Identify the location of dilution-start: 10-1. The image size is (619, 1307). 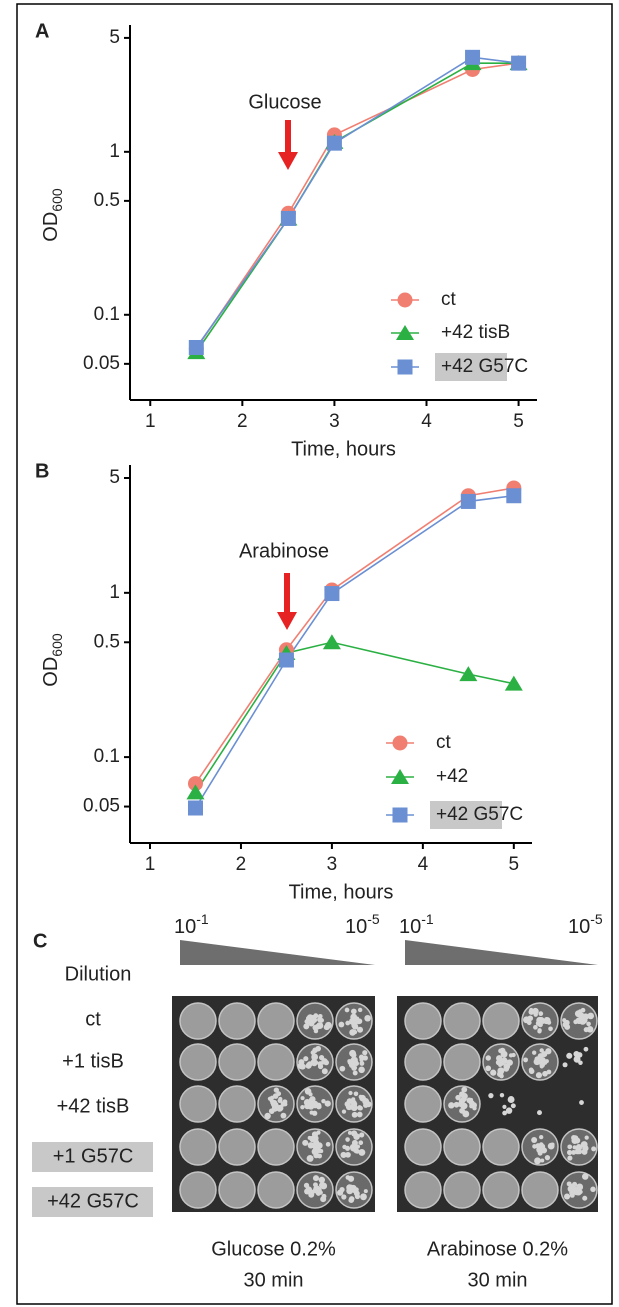
(191, 925).